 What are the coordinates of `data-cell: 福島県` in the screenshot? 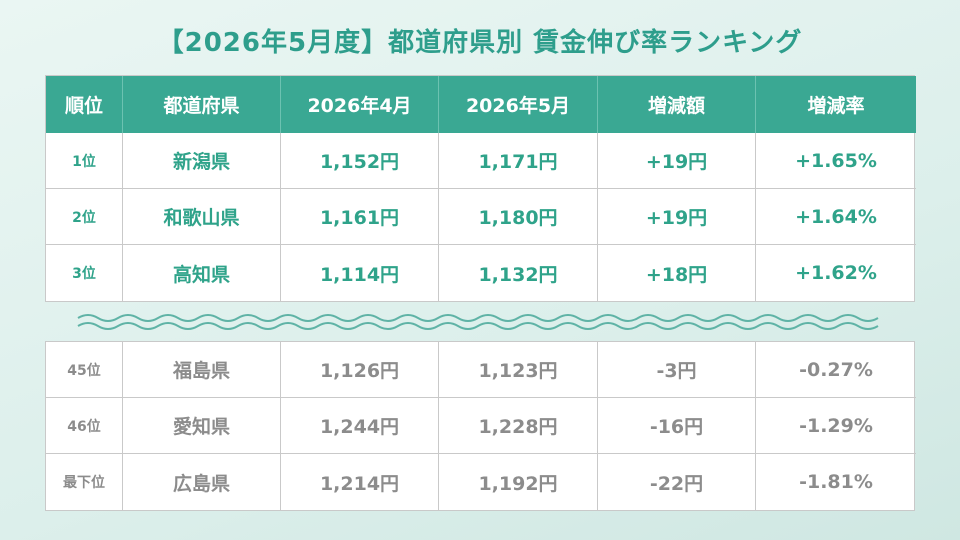 It's located at (202, 370).